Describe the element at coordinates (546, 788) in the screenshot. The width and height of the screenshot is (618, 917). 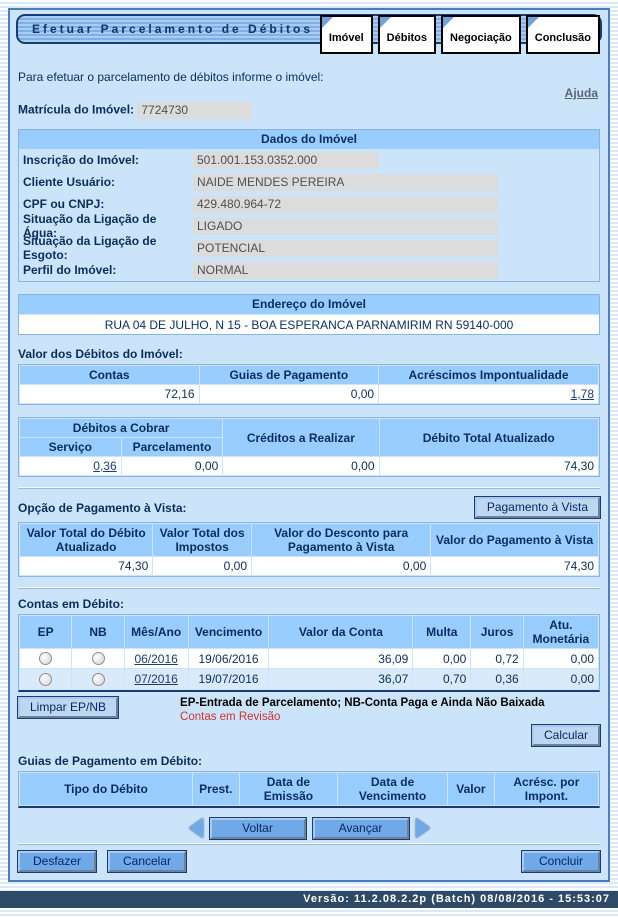
I see `th-acresc-impont: Acrésc. por Impont.` at that location.